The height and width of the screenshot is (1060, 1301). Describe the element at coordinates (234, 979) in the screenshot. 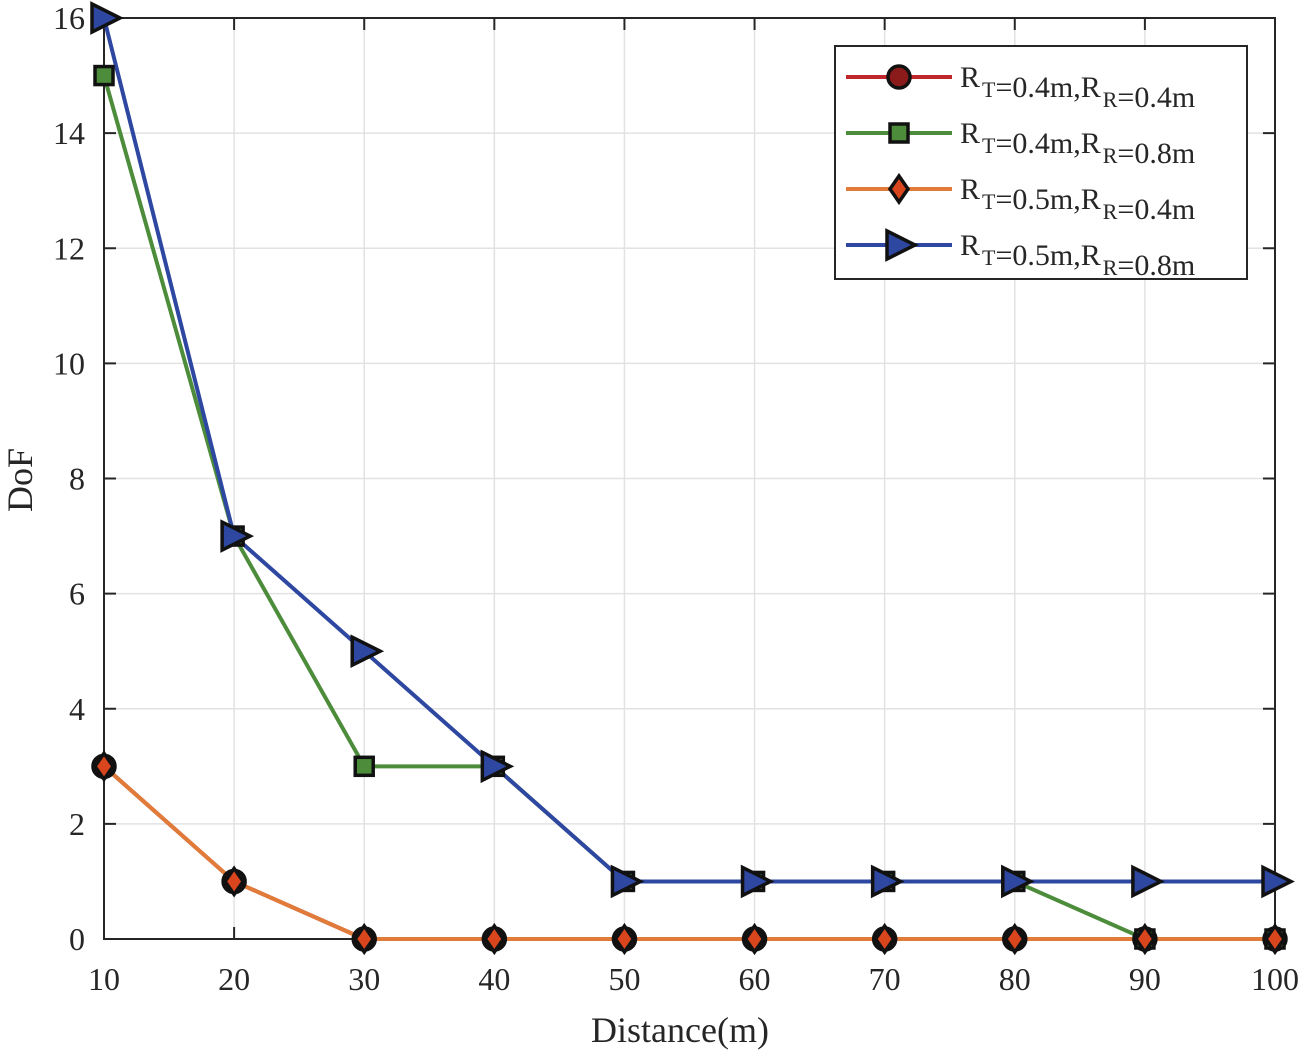

I see `x-tick-label: 20` at that location.